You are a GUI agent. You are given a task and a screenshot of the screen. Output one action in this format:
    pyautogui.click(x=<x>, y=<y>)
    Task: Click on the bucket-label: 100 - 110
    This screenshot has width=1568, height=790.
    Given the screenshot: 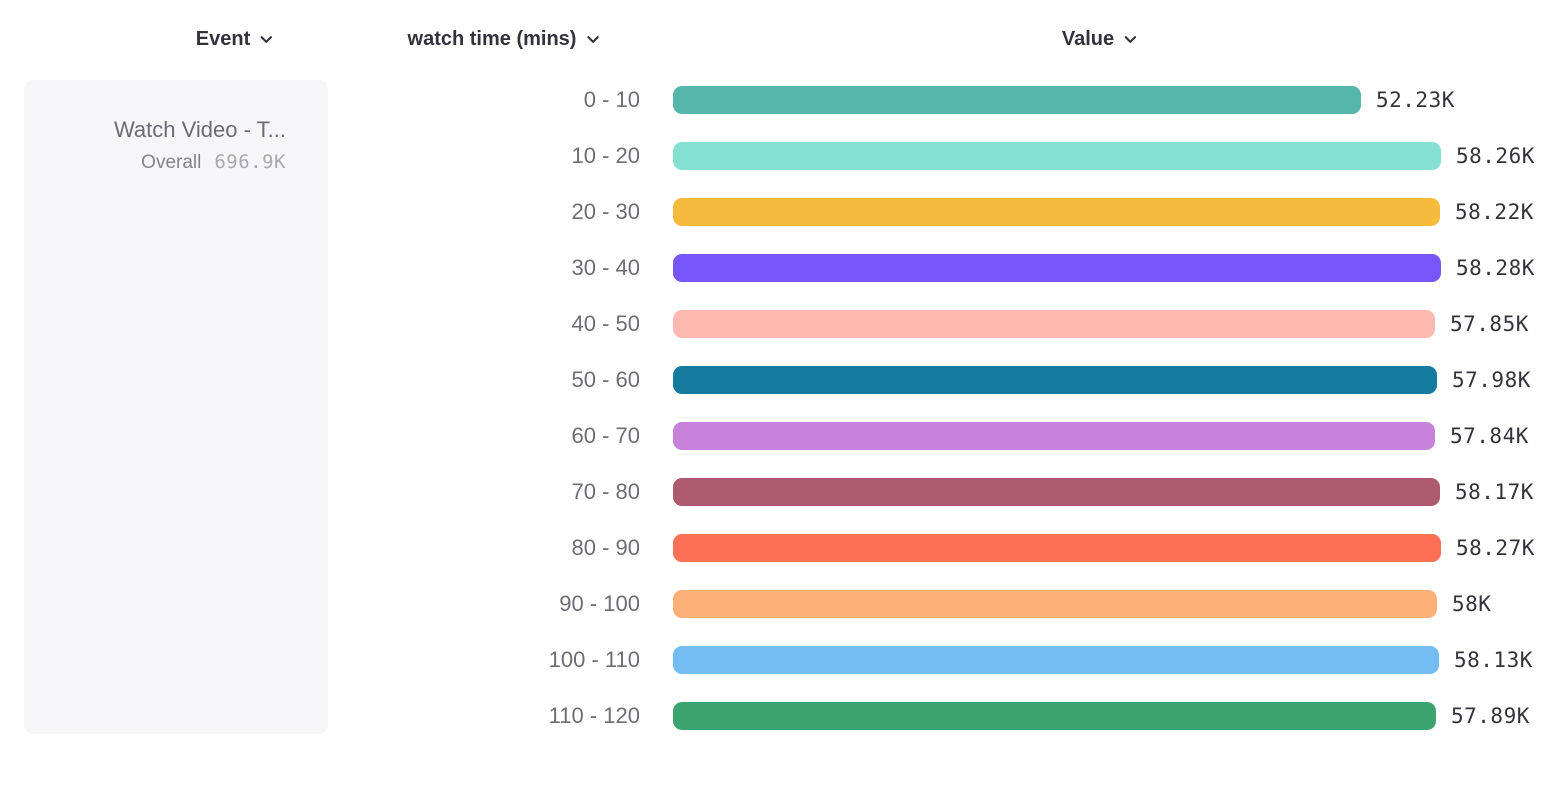 What is the action you would take?
    pyautogui.click(x=594, y=659)
    